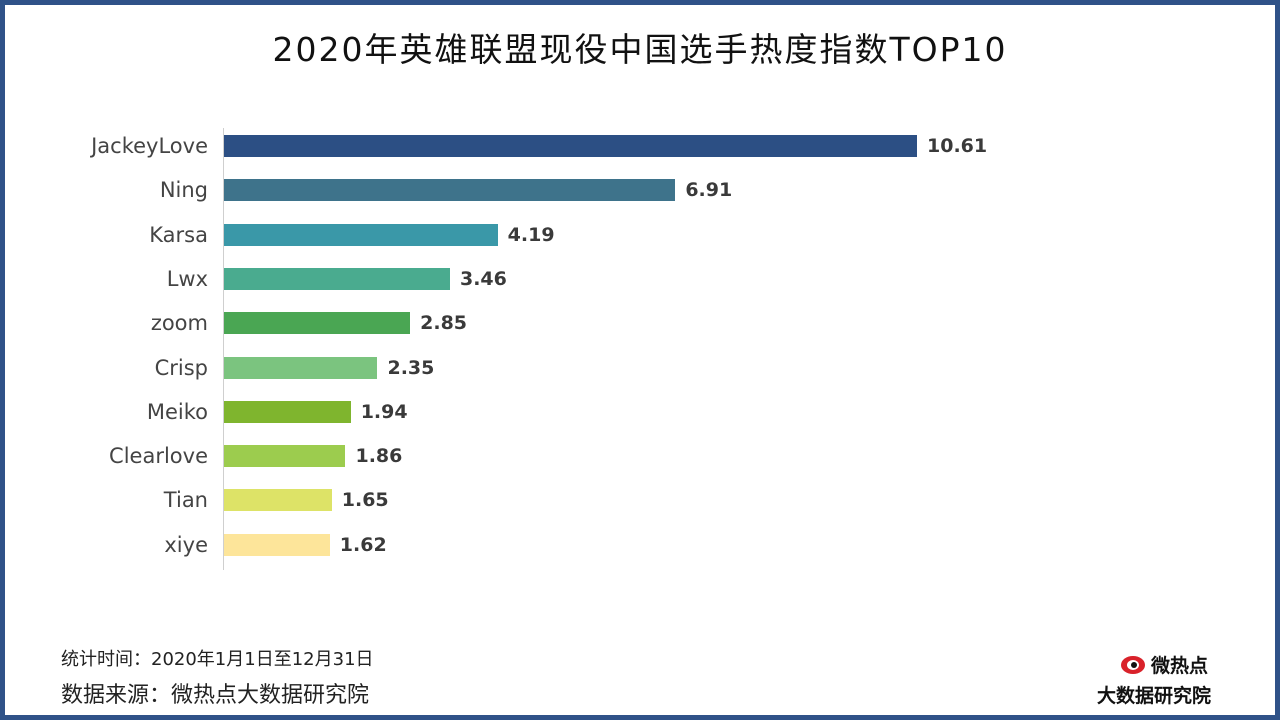 This screenshot has width=1280, height=720. What do you see at coordinates (365, 500) in the screenshot?
I see `value-label: 1.65` at bounding box center [365, 500].